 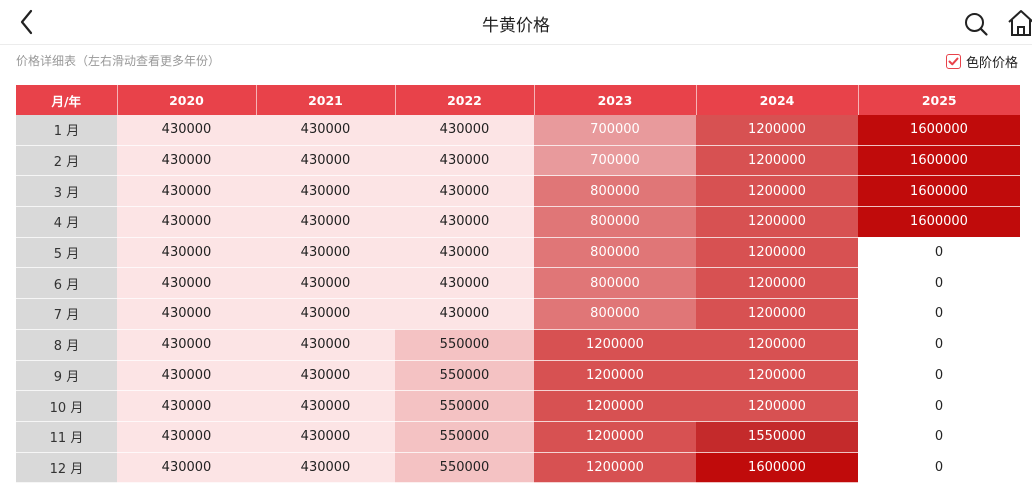 I want to click on month-cell: 7 月, so click(x=66, y=314).